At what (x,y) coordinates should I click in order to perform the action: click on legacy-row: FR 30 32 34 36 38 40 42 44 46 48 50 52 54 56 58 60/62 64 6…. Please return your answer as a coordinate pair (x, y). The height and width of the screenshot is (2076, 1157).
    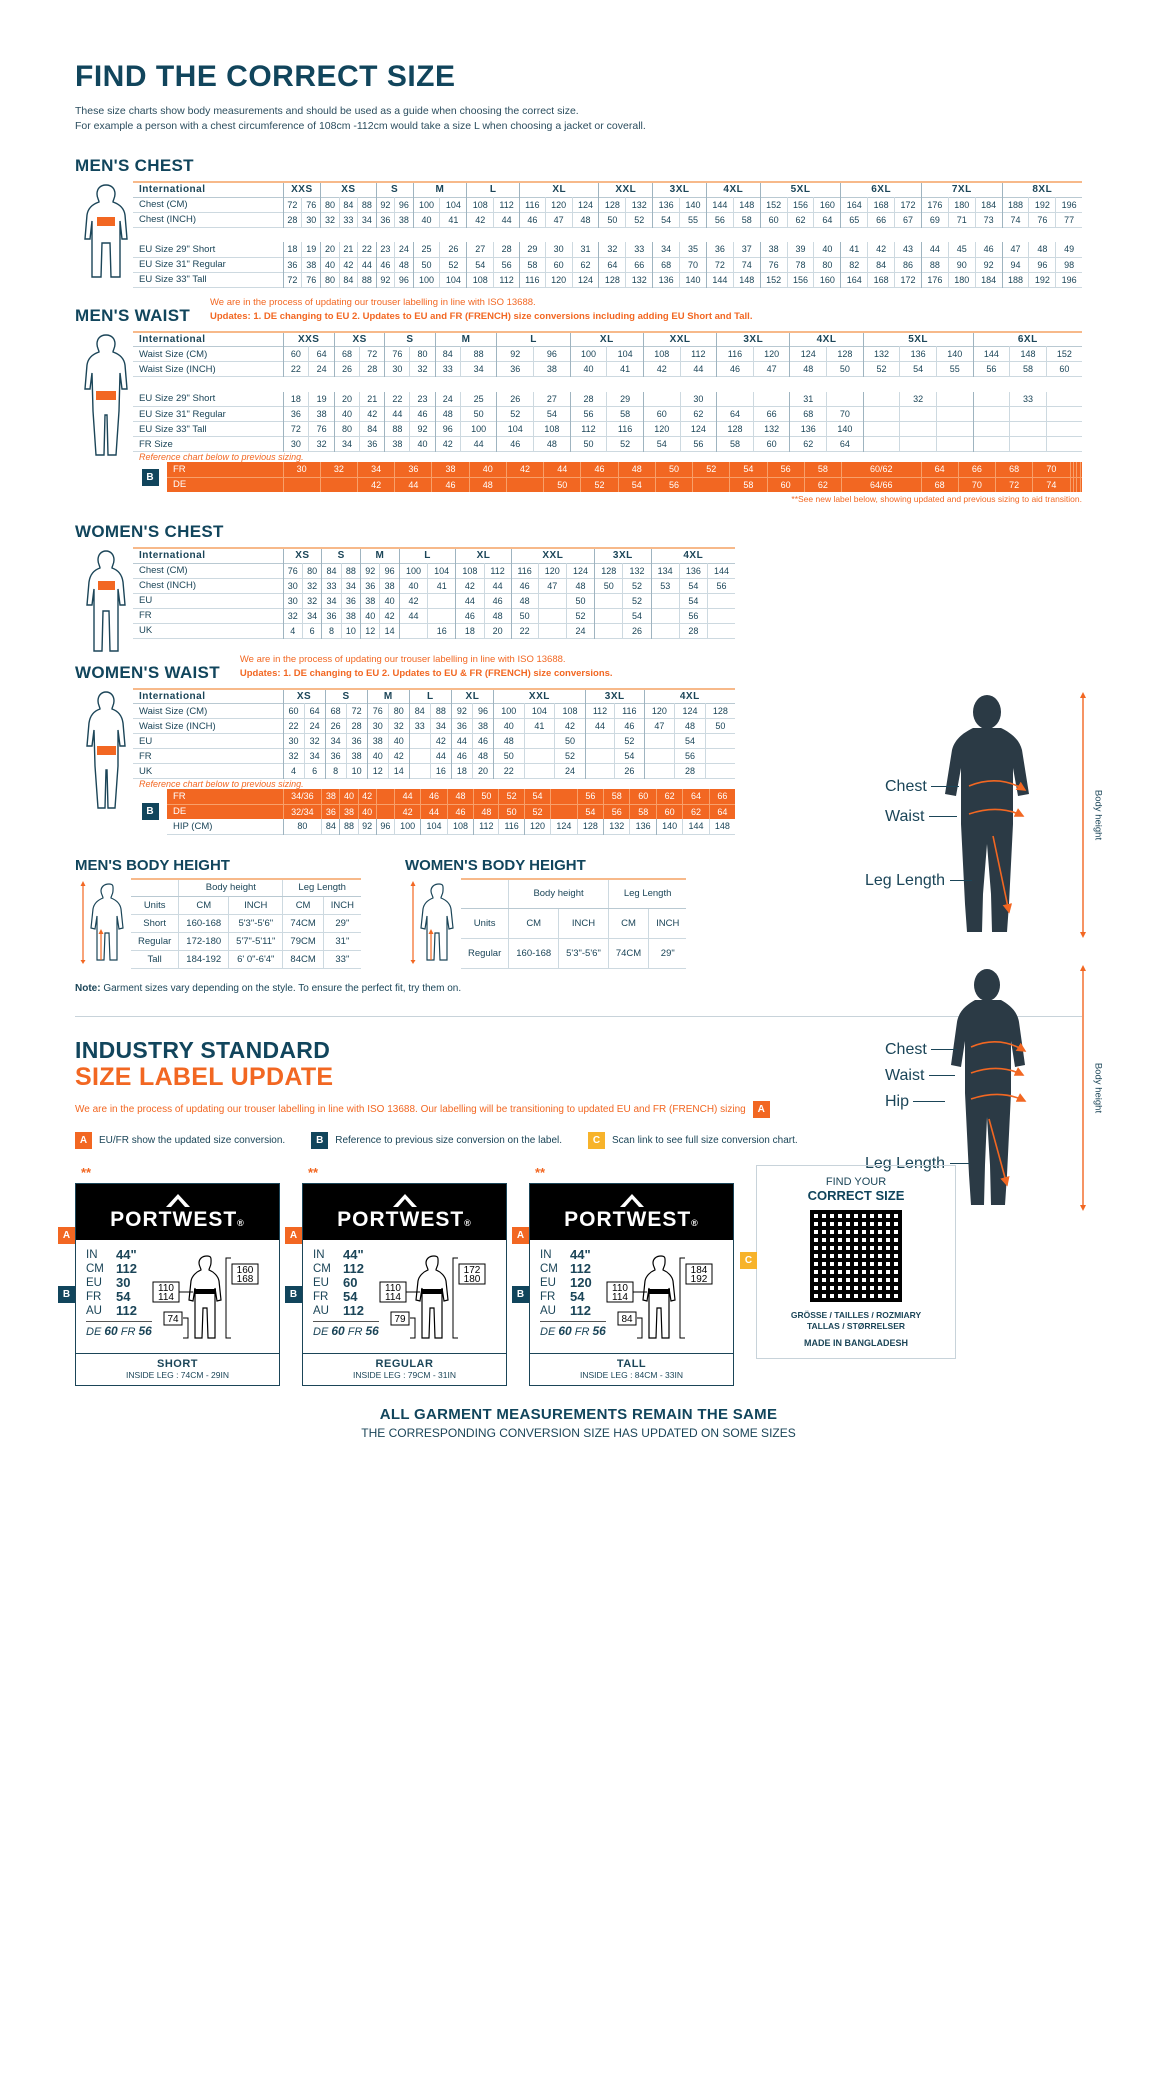
    Looking at the image, I should click on (624, 469).